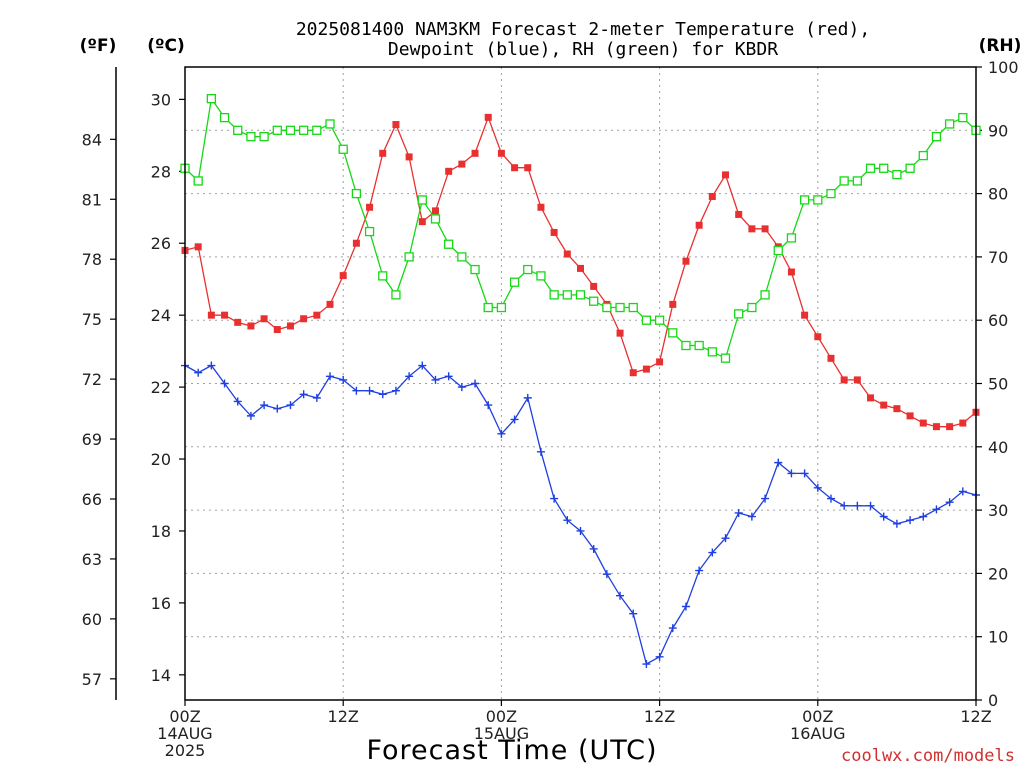 The image size is (1024, 768). Describe the element at coordinates (92, 439) in the screenshot. I see `fahrenheit-tick-label: 69` at that location.